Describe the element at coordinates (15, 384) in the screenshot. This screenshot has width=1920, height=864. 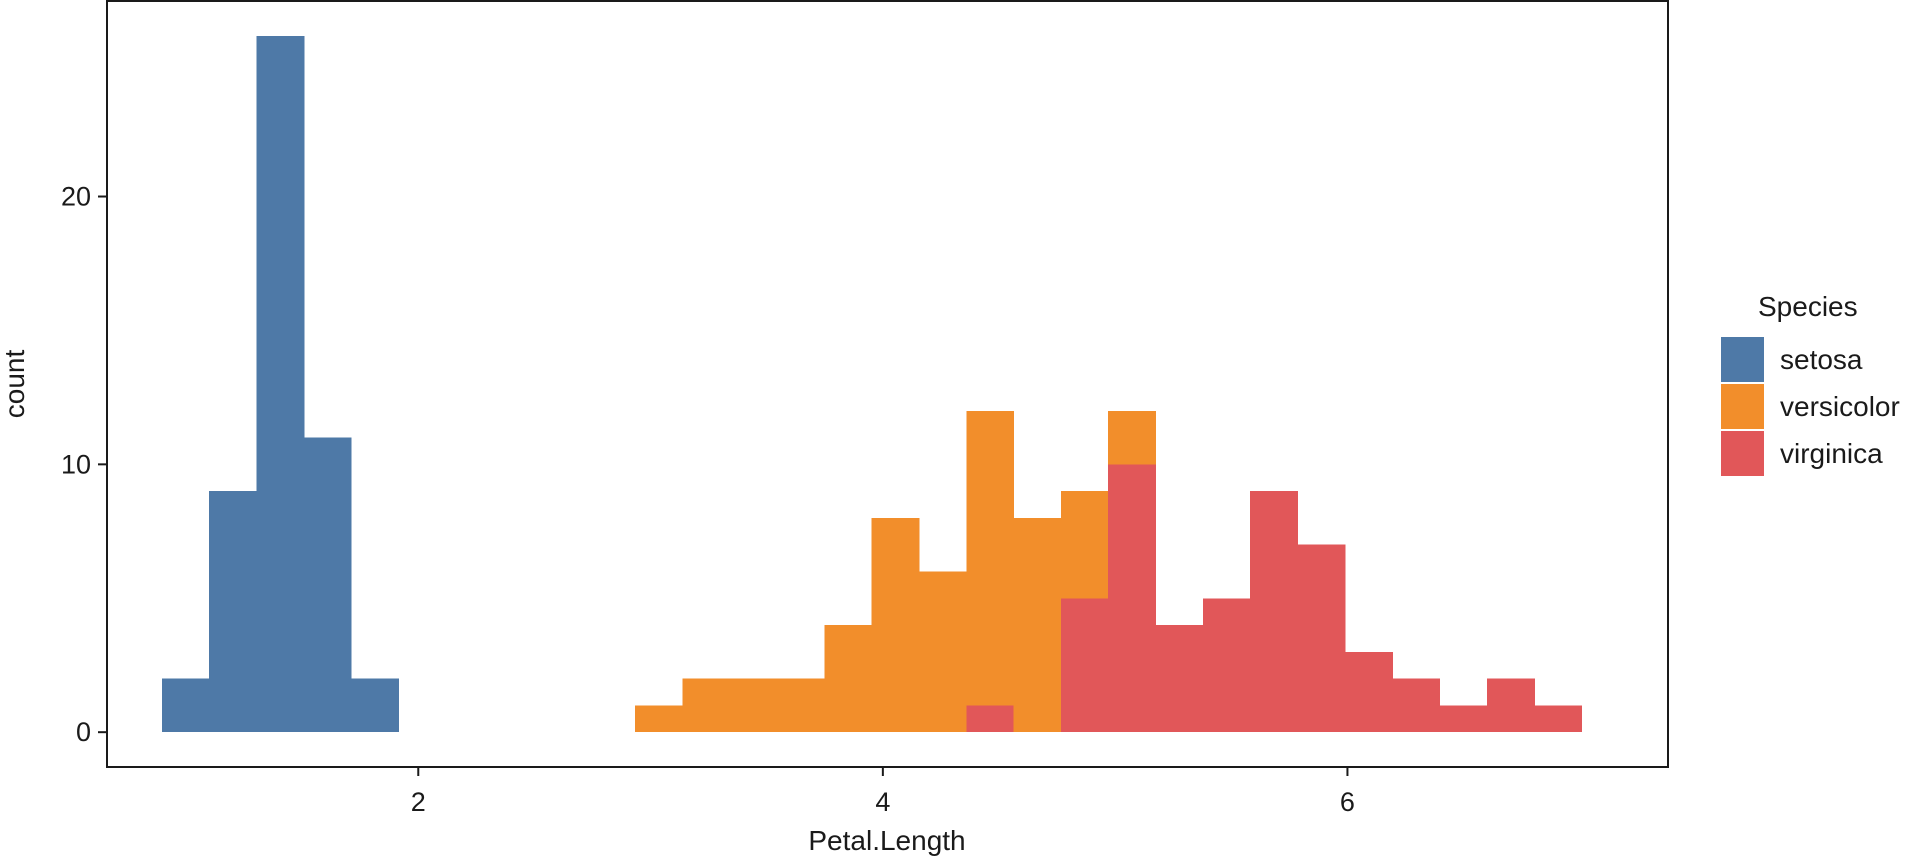
I see `y-axis-title: count` at that location.